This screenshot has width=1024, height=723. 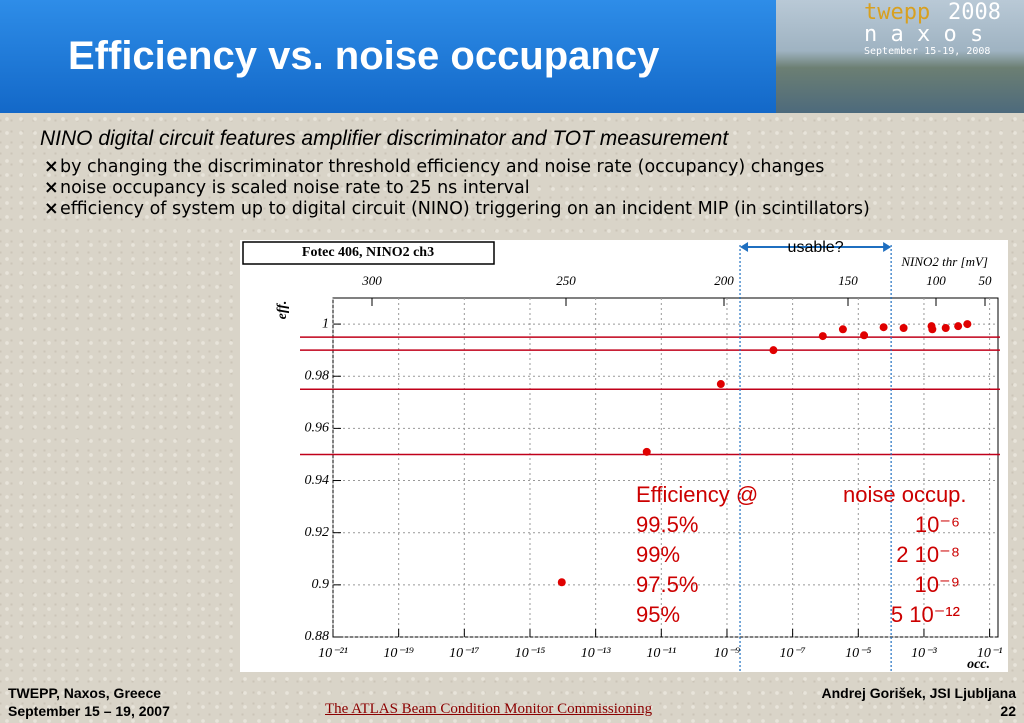 What do you see at coordinates (925, 614) in the screenshot?
I see `table-cell: 5 10⁻¹²` at bounding box center [925, 614].